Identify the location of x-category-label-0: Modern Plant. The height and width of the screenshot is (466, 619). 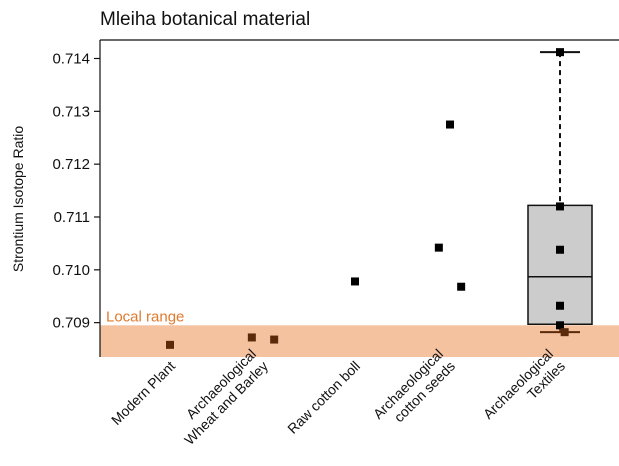
(143, 393).